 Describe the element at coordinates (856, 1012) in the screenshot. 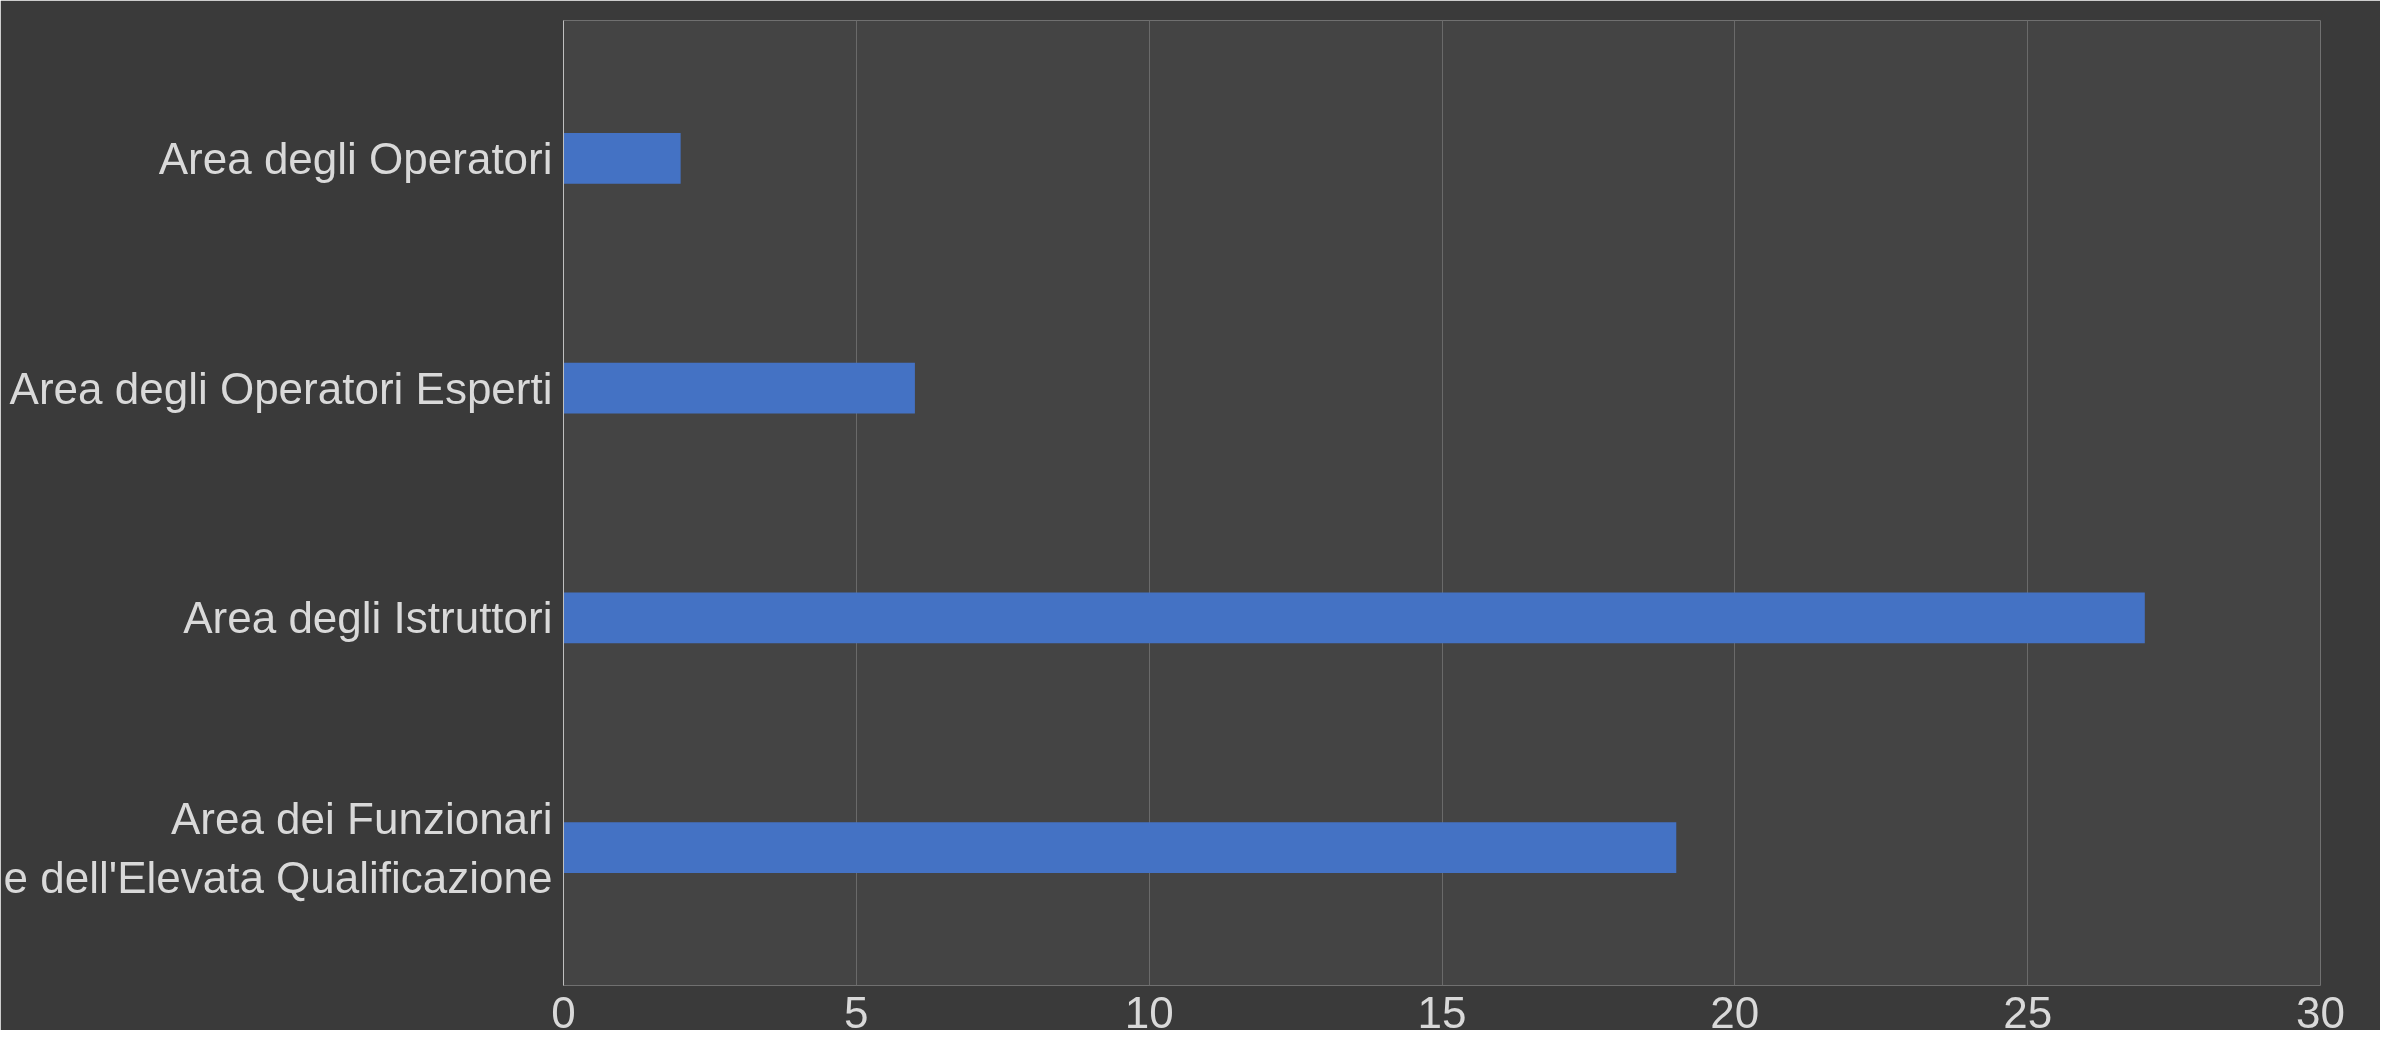

I see `x-tick-label: 5` at that location.